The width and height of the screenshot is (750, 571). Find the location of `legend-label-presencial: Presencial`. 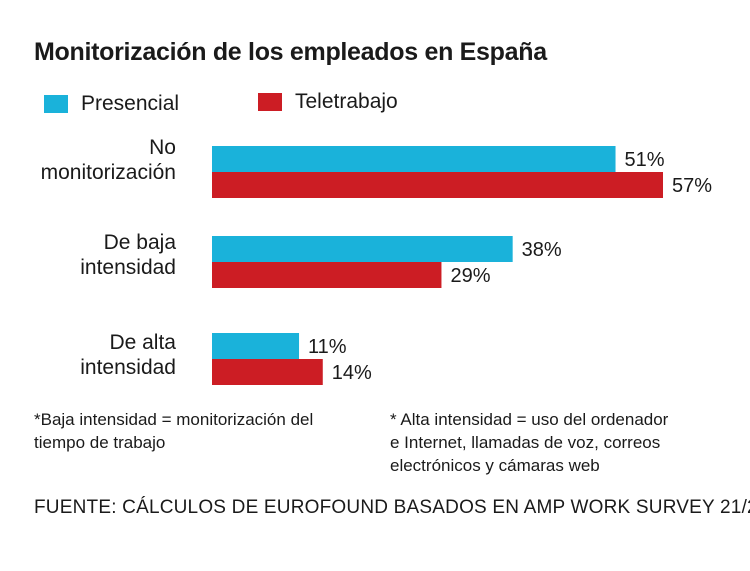

legend-label-presencial: Presencial is located at coordinates (130, 103).